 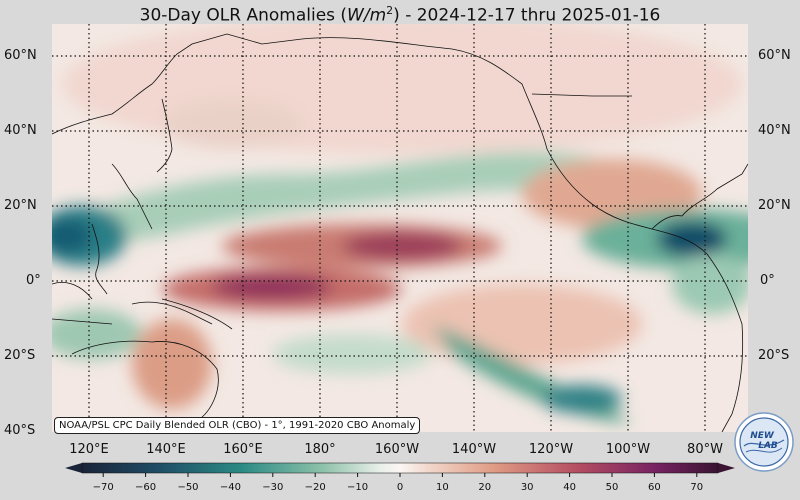 What do you see at coordinates (654, 487) in the screenshot?
I see `colorbar-tick-label: 60` at bounding box center [654, 487].